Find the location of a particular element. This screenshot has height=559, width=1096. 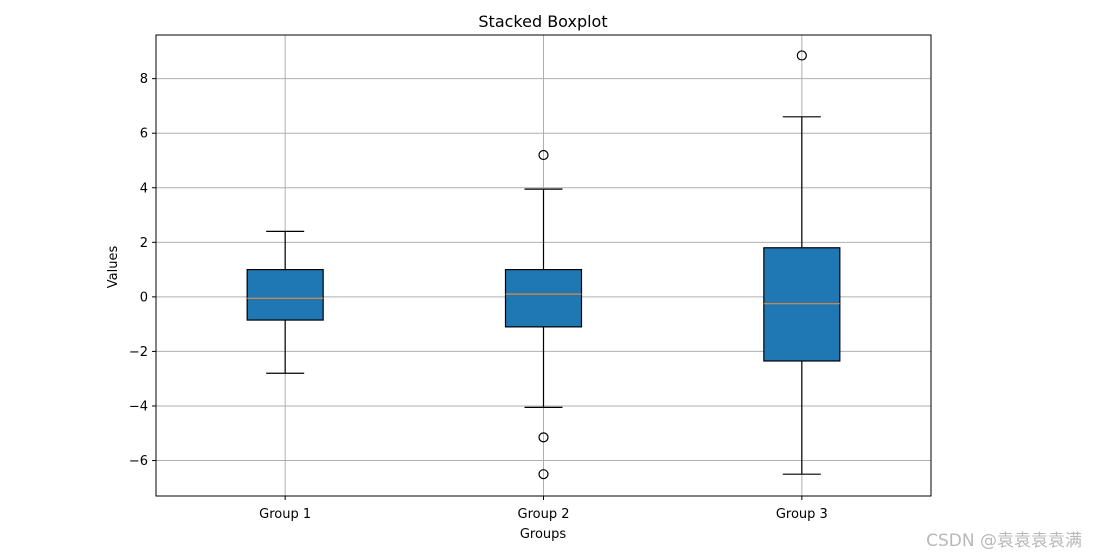

chart-title: Stacked Boxplot is located at coordinates (542, 21).